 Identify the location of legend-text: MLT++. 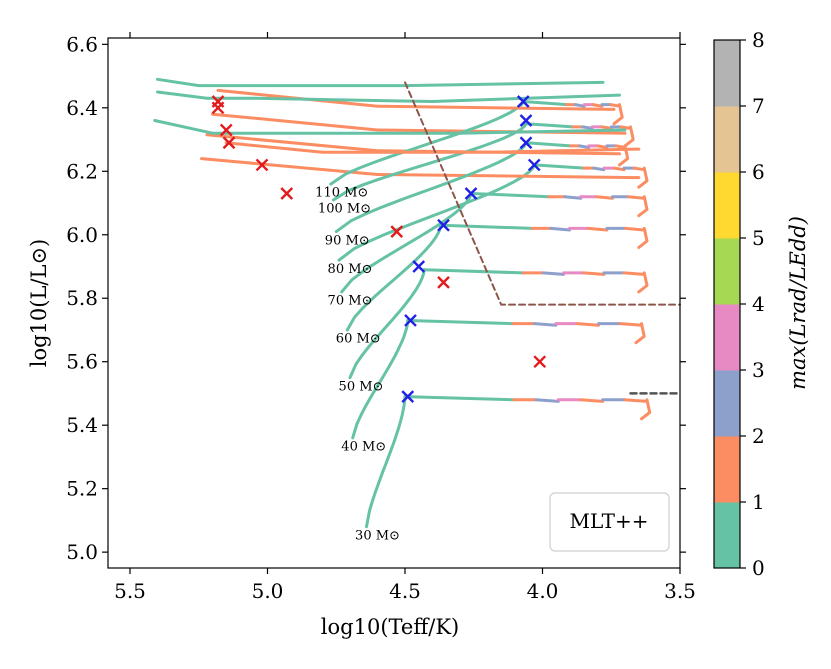
(609, 521).